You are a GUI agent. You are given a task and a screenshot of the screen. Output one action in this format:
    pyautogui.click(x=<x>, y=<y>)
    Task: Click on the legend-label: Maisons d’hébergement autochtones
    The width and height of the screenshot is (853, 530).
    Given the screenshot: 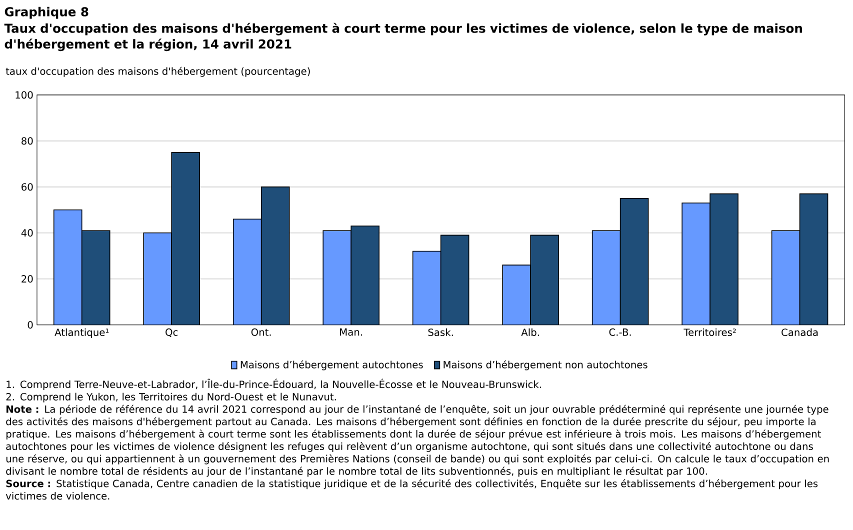 What is the action you would take?
    pyautogui.click(x=331, y=365)
    